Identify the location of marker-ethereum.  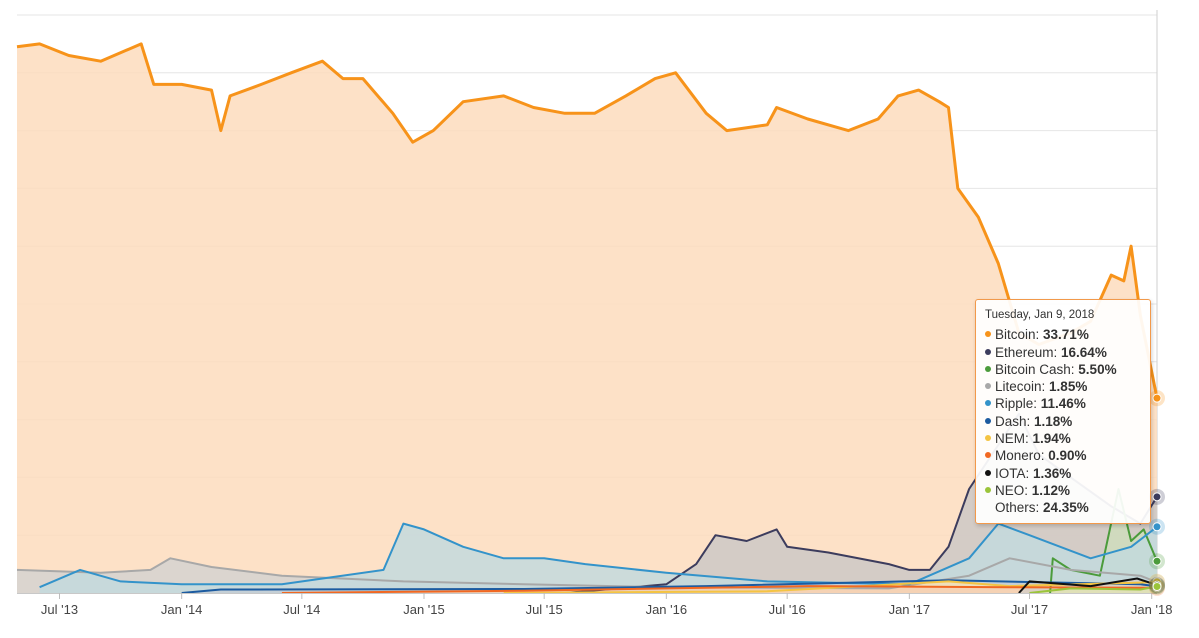
(1157, 497).